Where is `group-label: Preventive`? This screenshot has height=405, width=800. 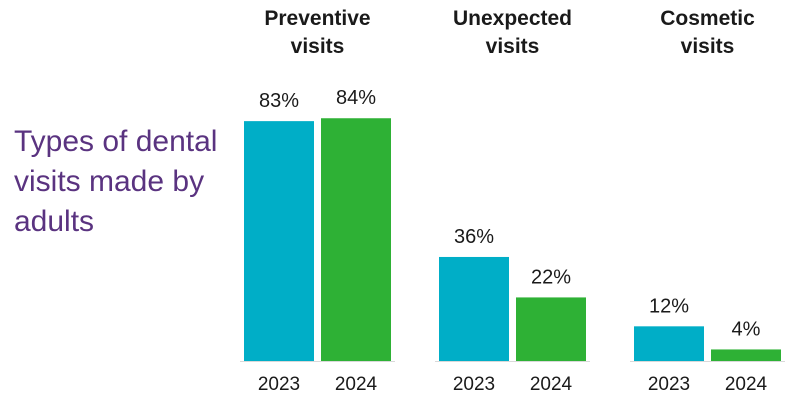 group-label: Preventive is located at coordinates (317, 18).